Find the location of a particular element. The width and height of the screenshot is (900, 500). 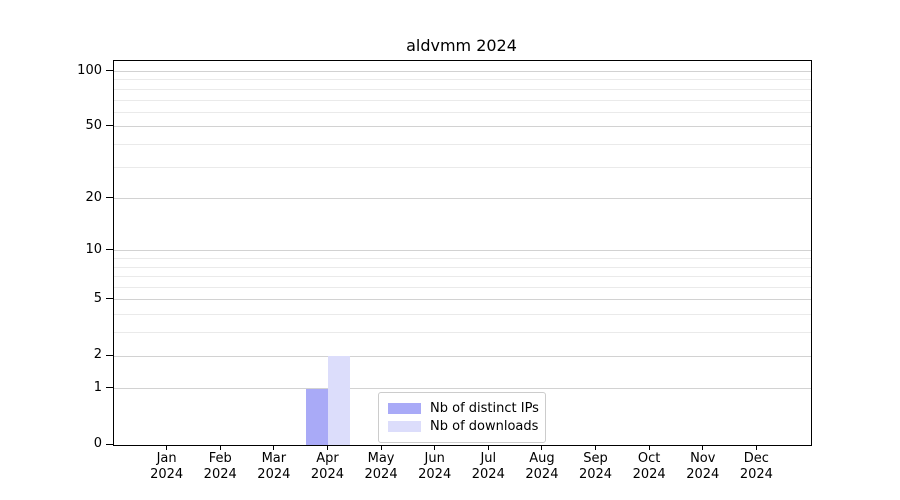

x-tick-month: Sep is located at coordinates (595, 458).